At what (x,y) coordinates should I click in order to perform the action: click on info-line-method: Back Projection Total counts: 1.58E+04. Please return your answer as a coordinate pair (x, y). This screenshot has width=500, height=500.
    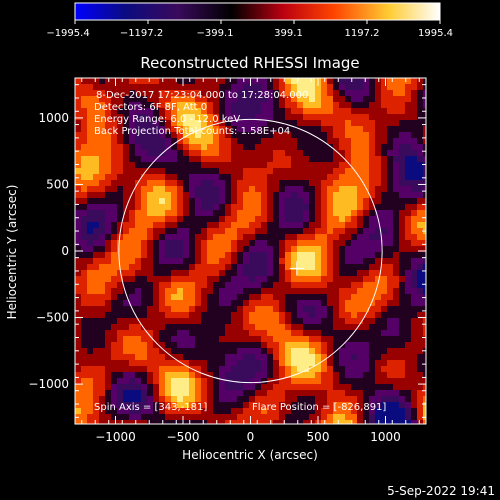
    Looking at the image, I should click on (192, 131).